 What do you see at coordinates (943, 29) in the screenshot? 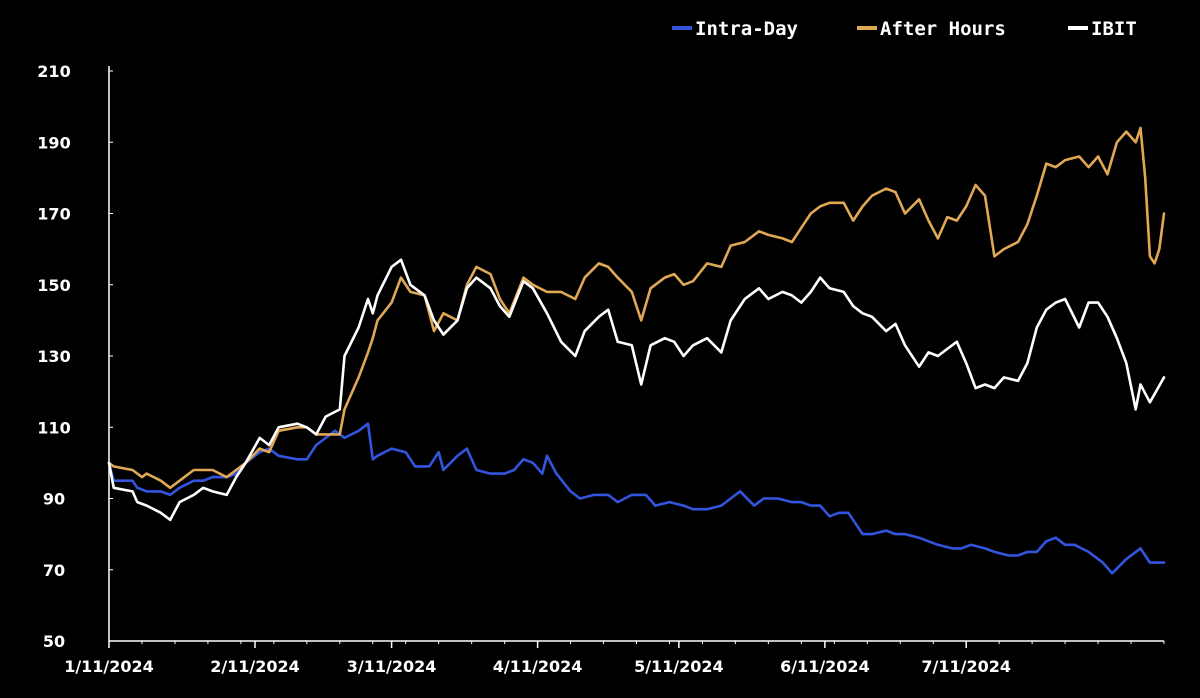
I see `legend-label: After Hours` at bounding box center [943, 29].